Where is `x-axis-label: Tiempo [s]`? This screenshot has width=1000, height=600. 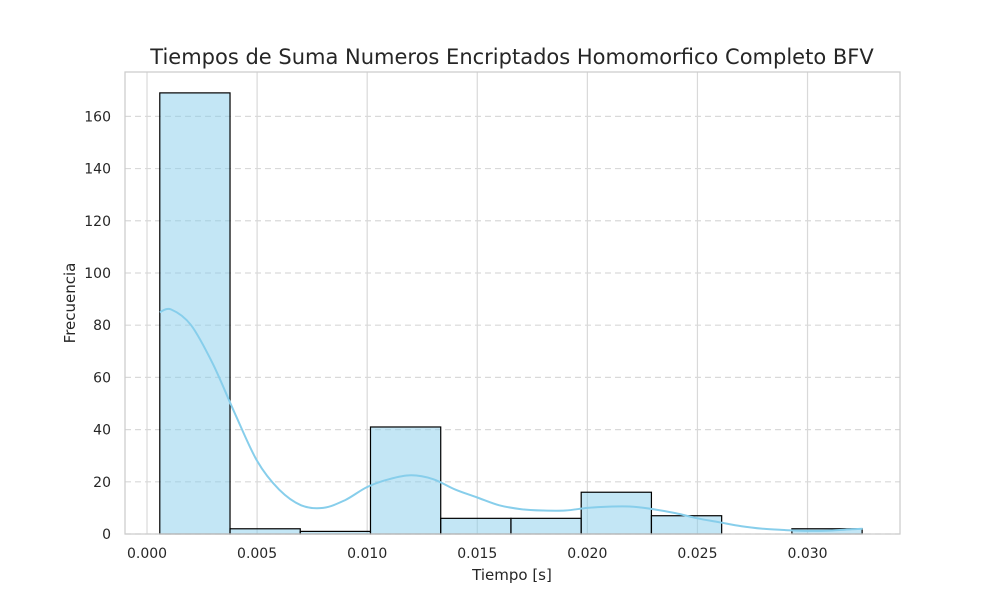 x-axis-label: Tiempo [s] is located at coordinates (511, 575).